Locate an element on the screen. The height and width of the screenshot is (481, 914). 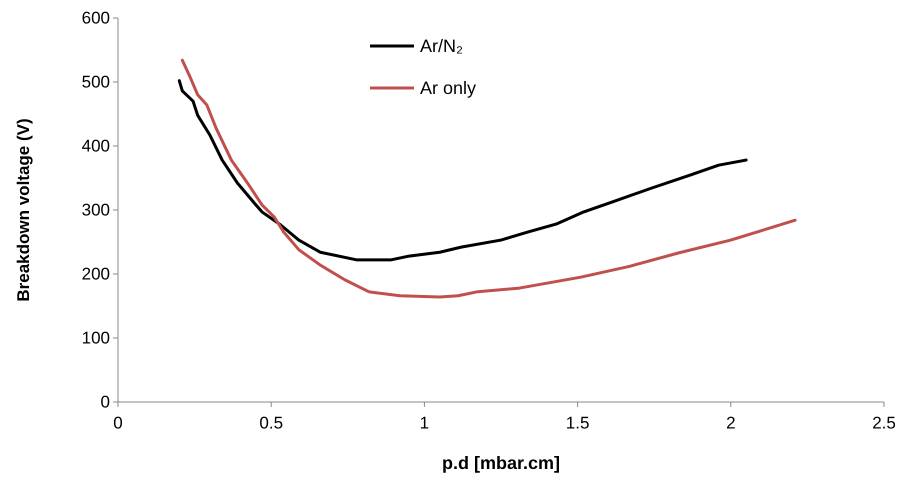
y-axis-title: Breakdown voltage (V) is located at coordinates (23, 210).